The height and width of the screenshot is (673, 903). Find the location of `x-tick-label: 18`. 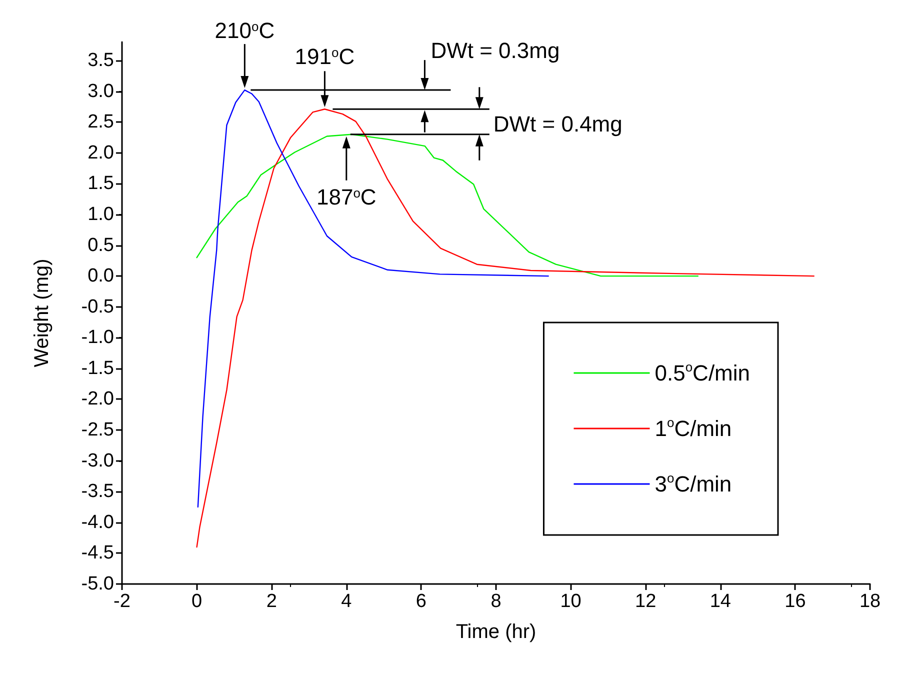

x-tick-label: 18 is located at coordinates (870, 601).